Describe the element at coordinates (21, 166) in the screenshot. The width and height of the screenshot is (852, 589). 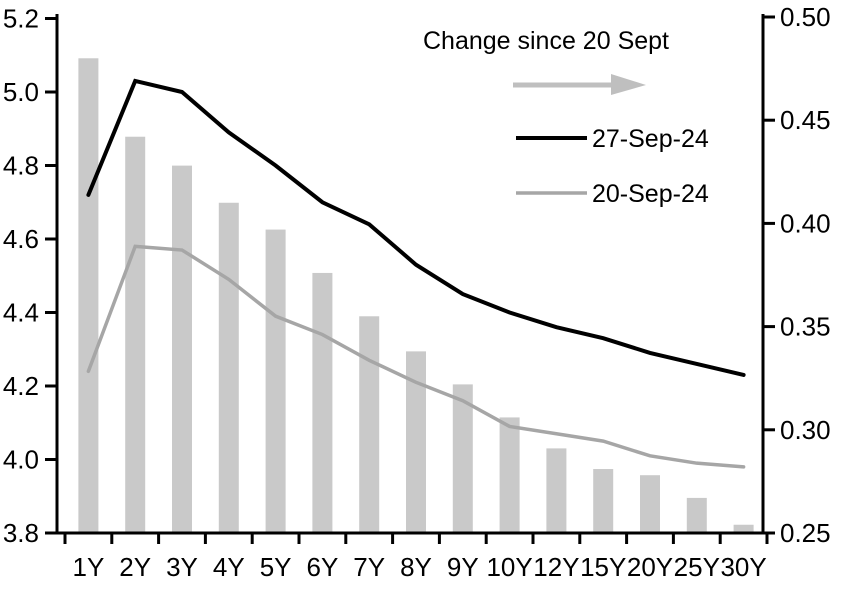
I see `left-axis-tick-label: 4.8` at that location.